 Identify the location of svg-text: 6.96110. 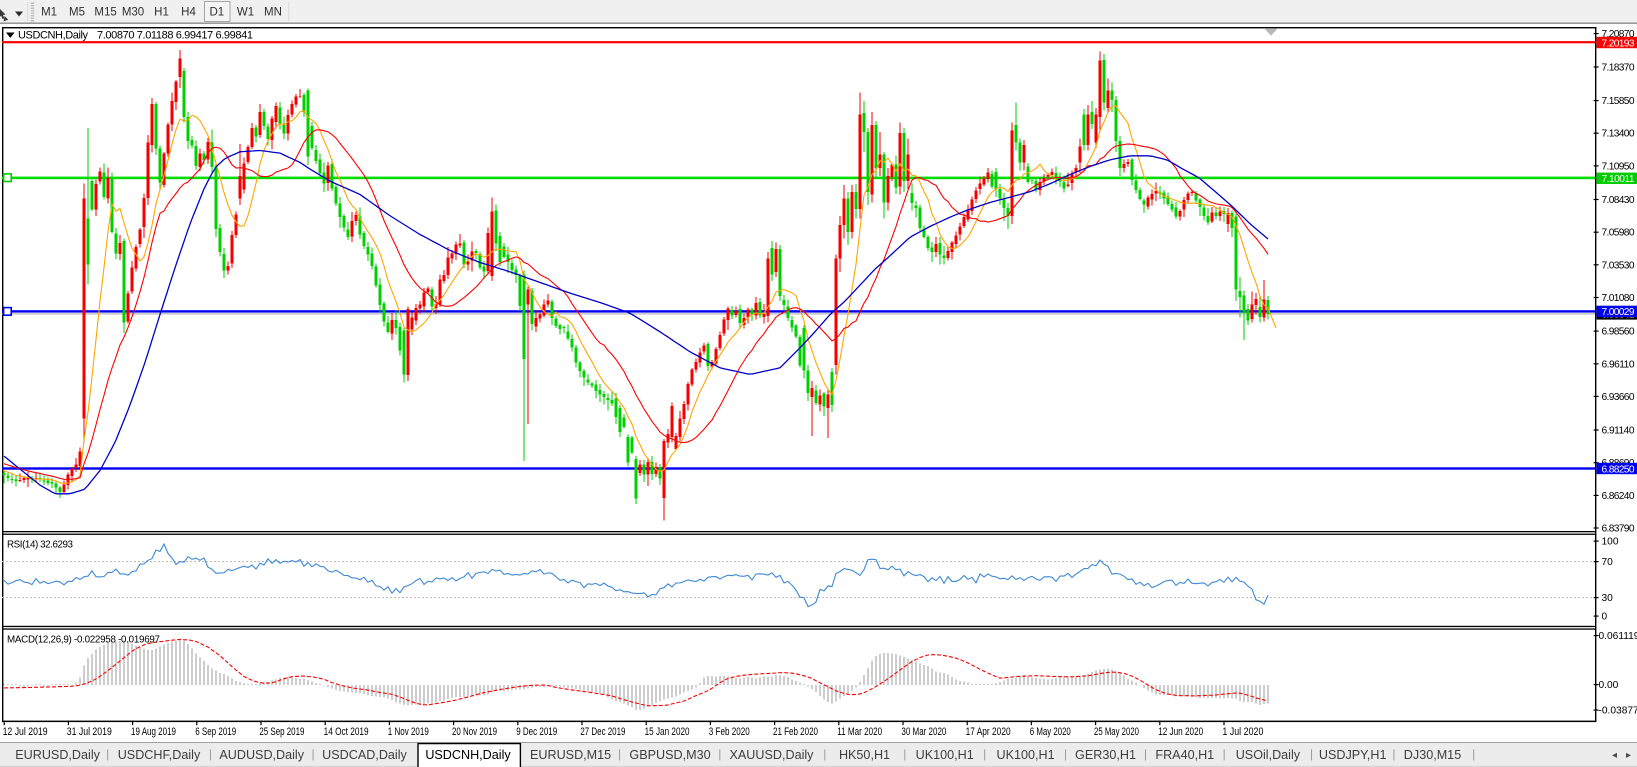
(1618, 364).